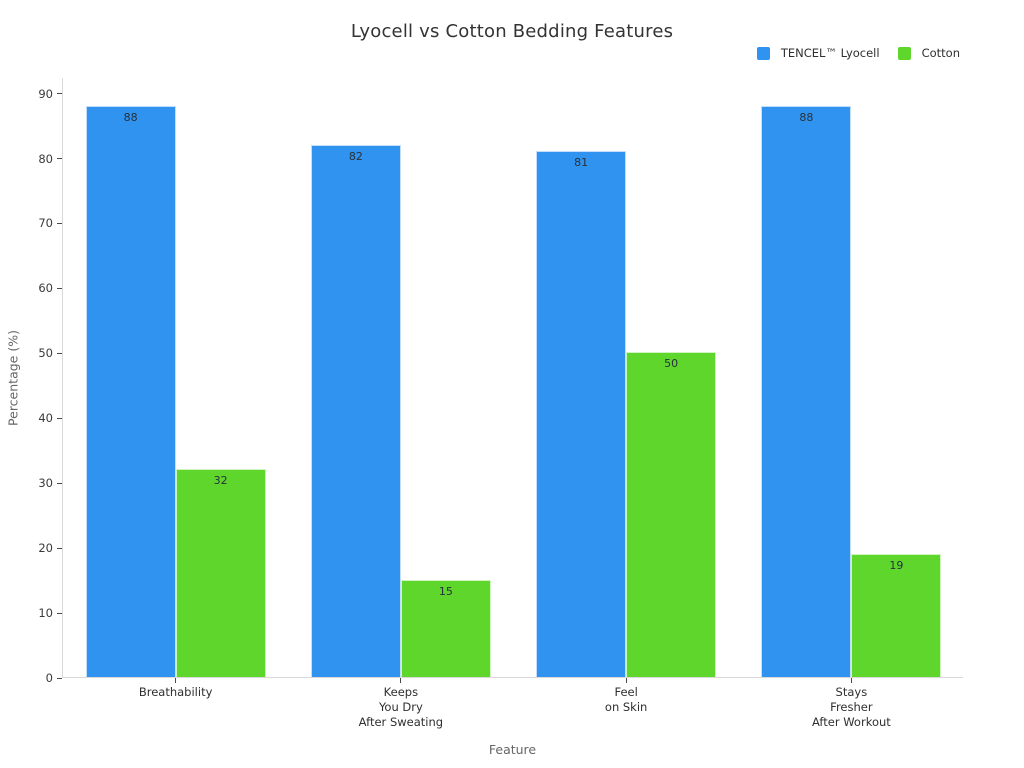 The image size is (1024, 768). I want to click on legend: TENCEL™ Lyocell Cotton, so click(858, 53).